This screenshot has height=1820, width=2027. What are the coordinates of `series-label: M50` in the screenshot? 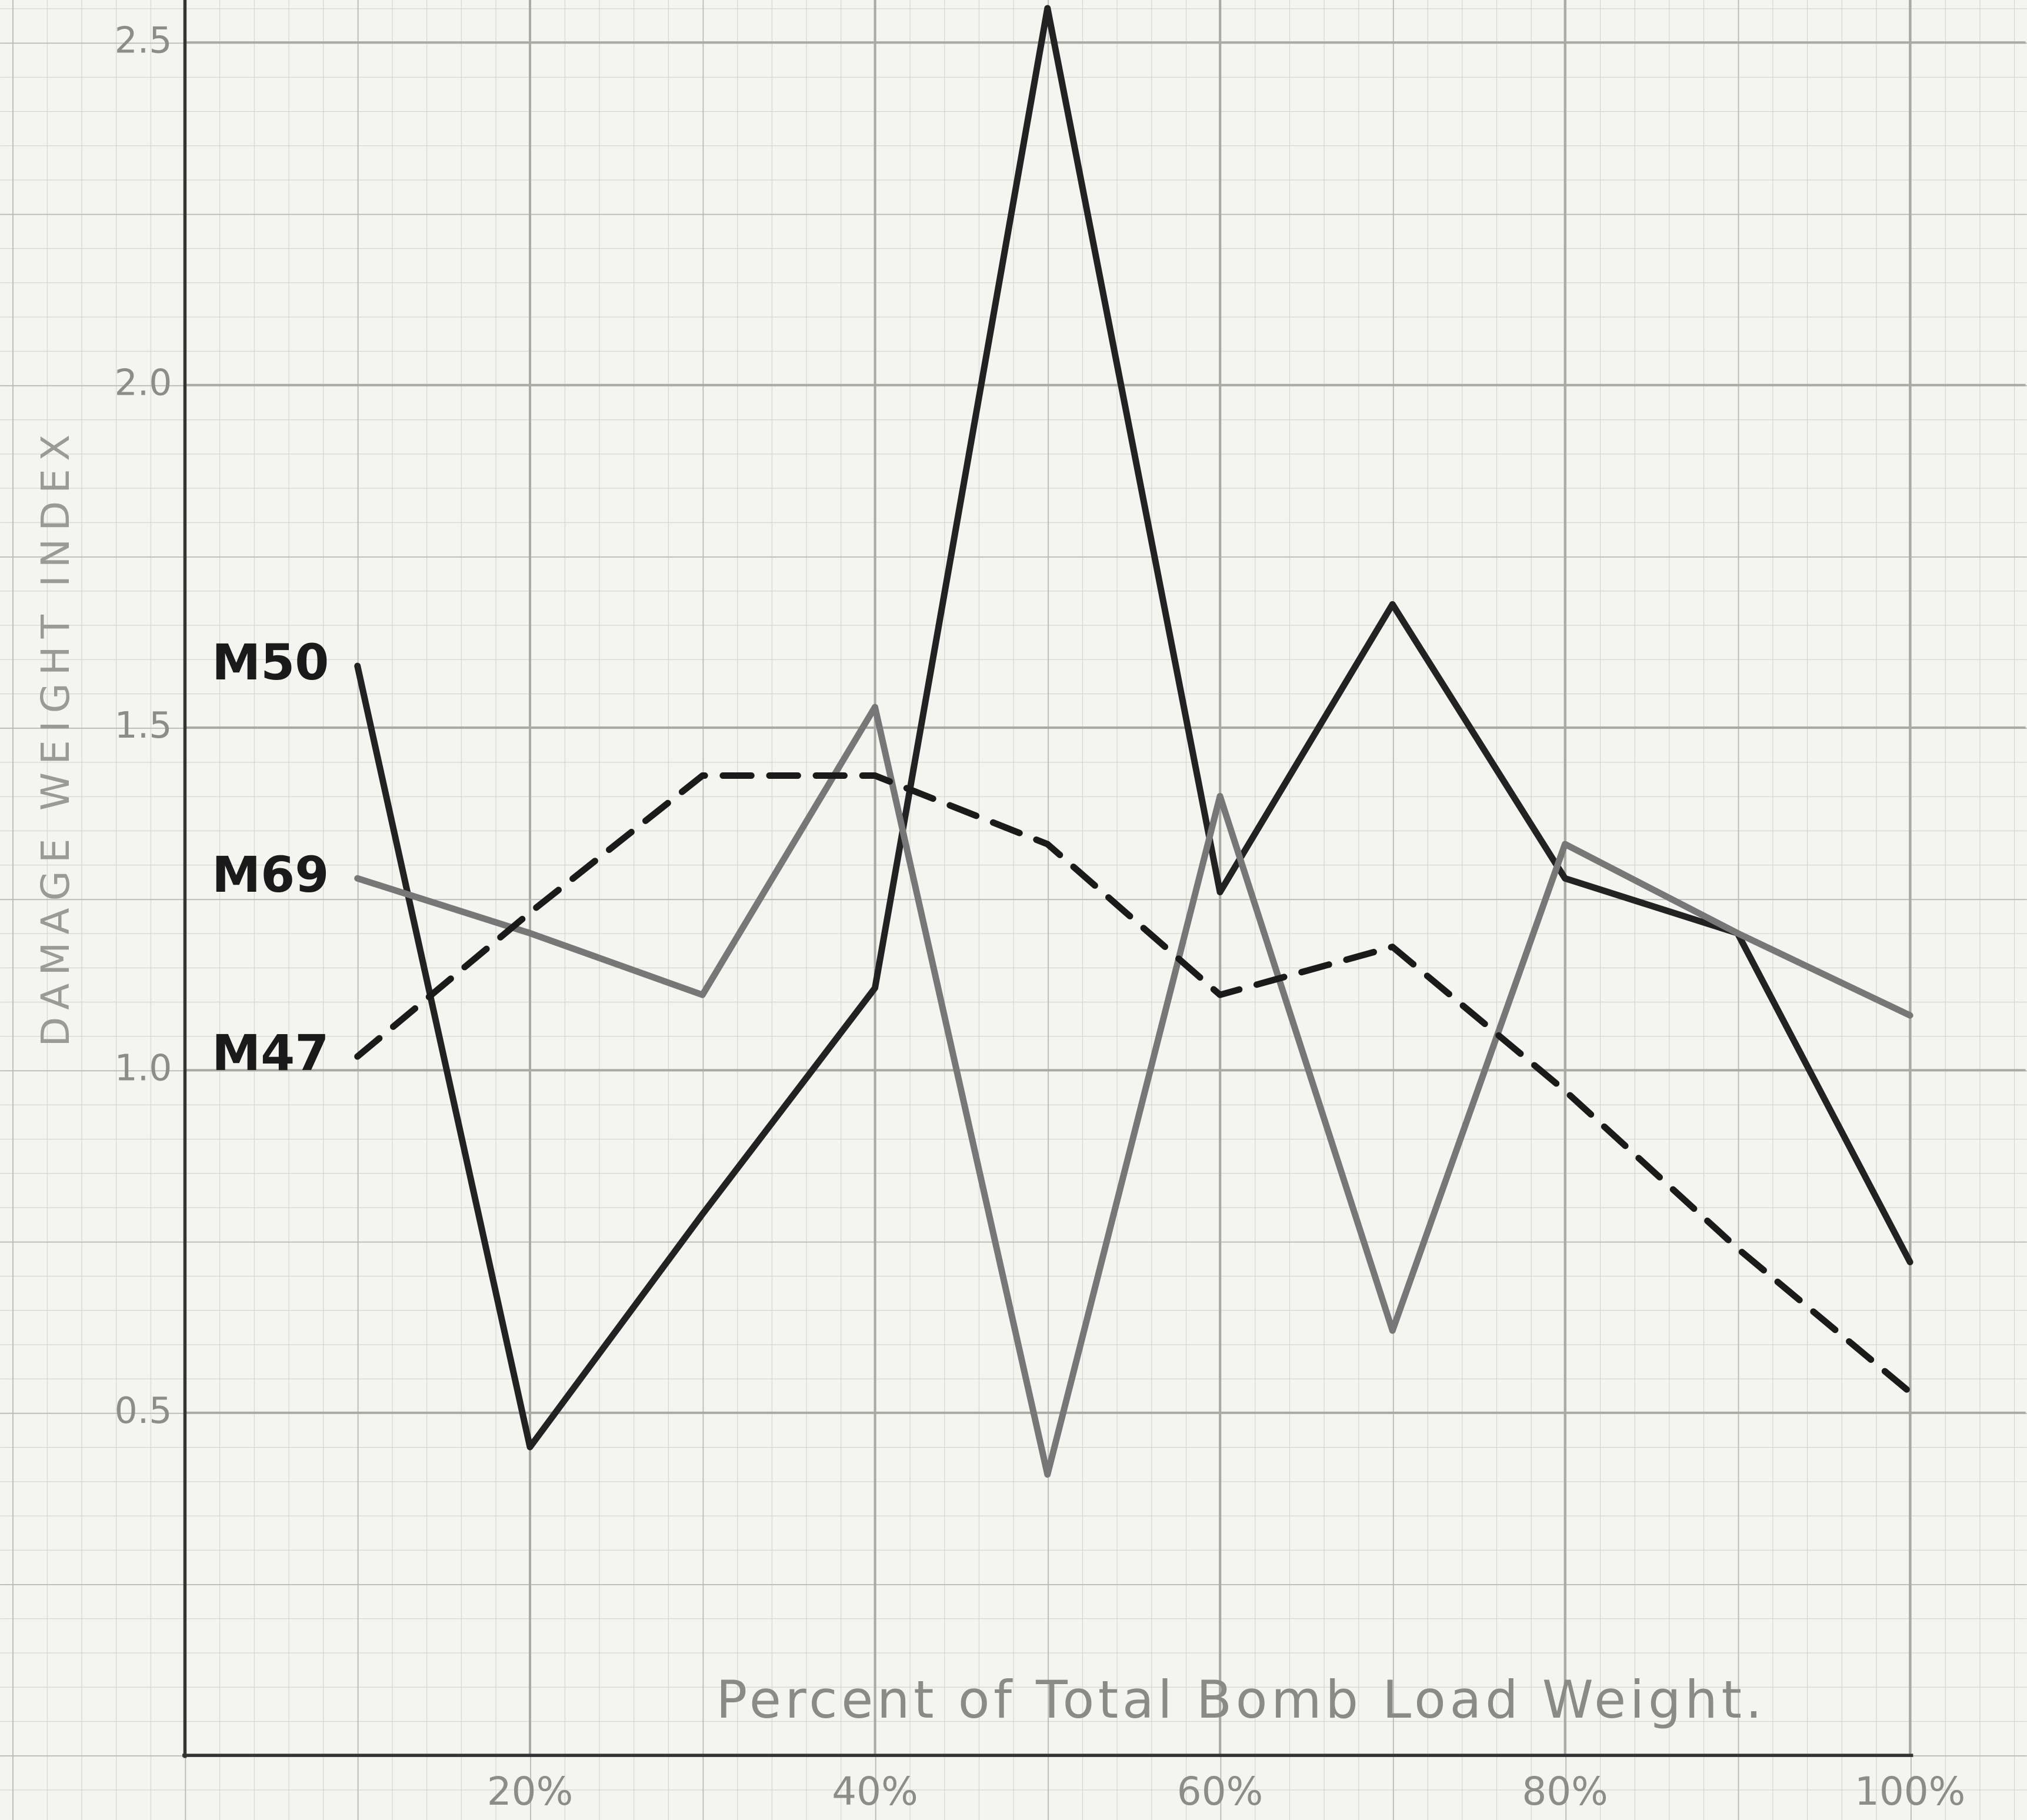 It's located at (270, 662).